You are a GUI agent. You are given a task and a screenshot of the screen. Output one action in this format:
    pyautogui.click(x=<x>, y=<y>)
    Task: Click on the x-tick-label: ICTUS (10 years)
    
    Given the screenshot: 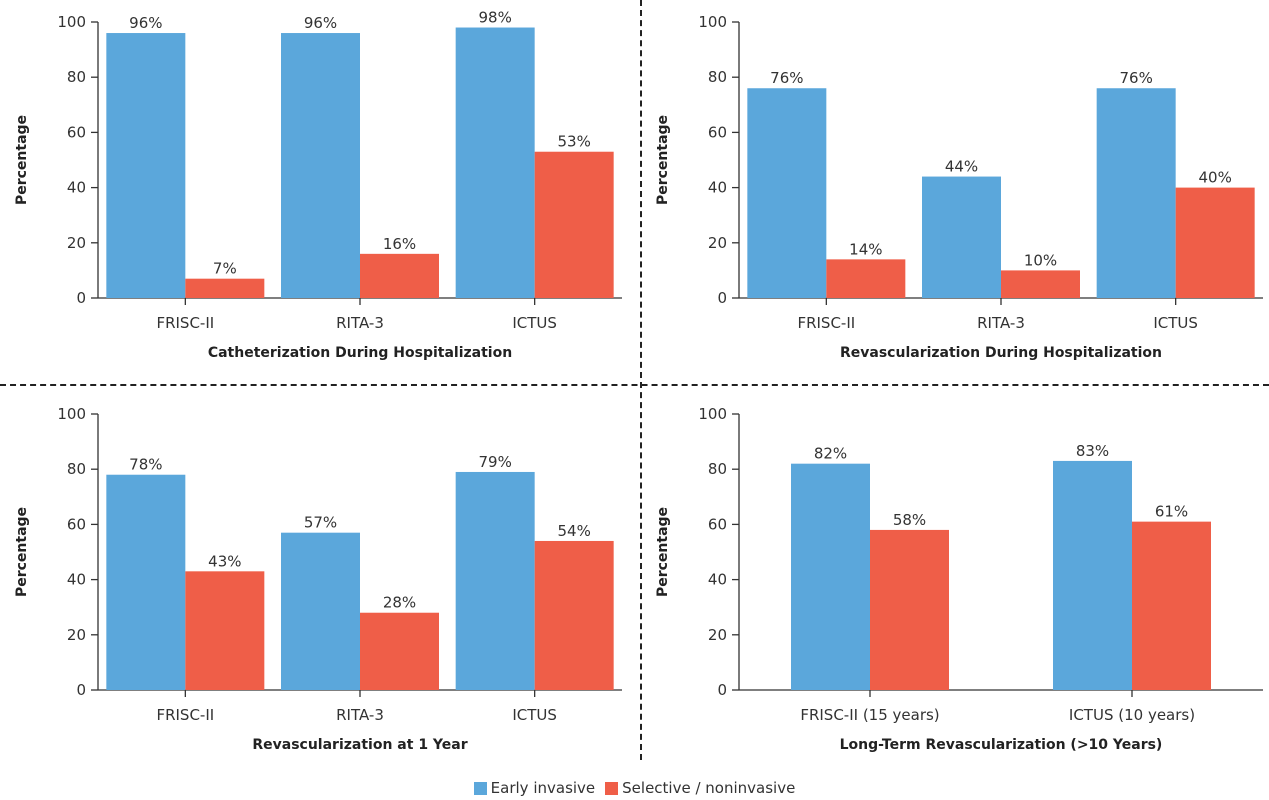 What is the action you would take?
    pyautogui.click(x=1132, y=715)
    